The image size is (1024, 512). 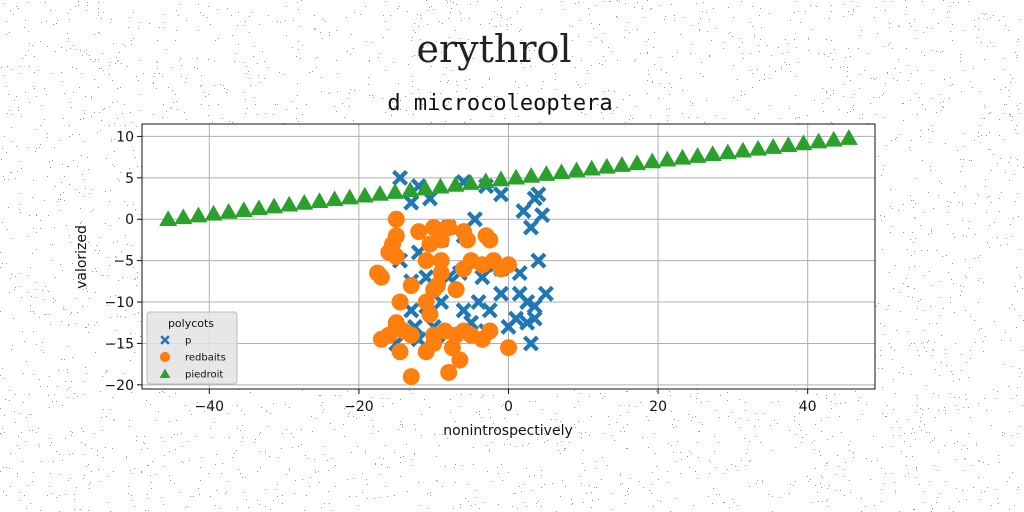 I want to click on y-tick-label: −20, so click(x=119, y=386).